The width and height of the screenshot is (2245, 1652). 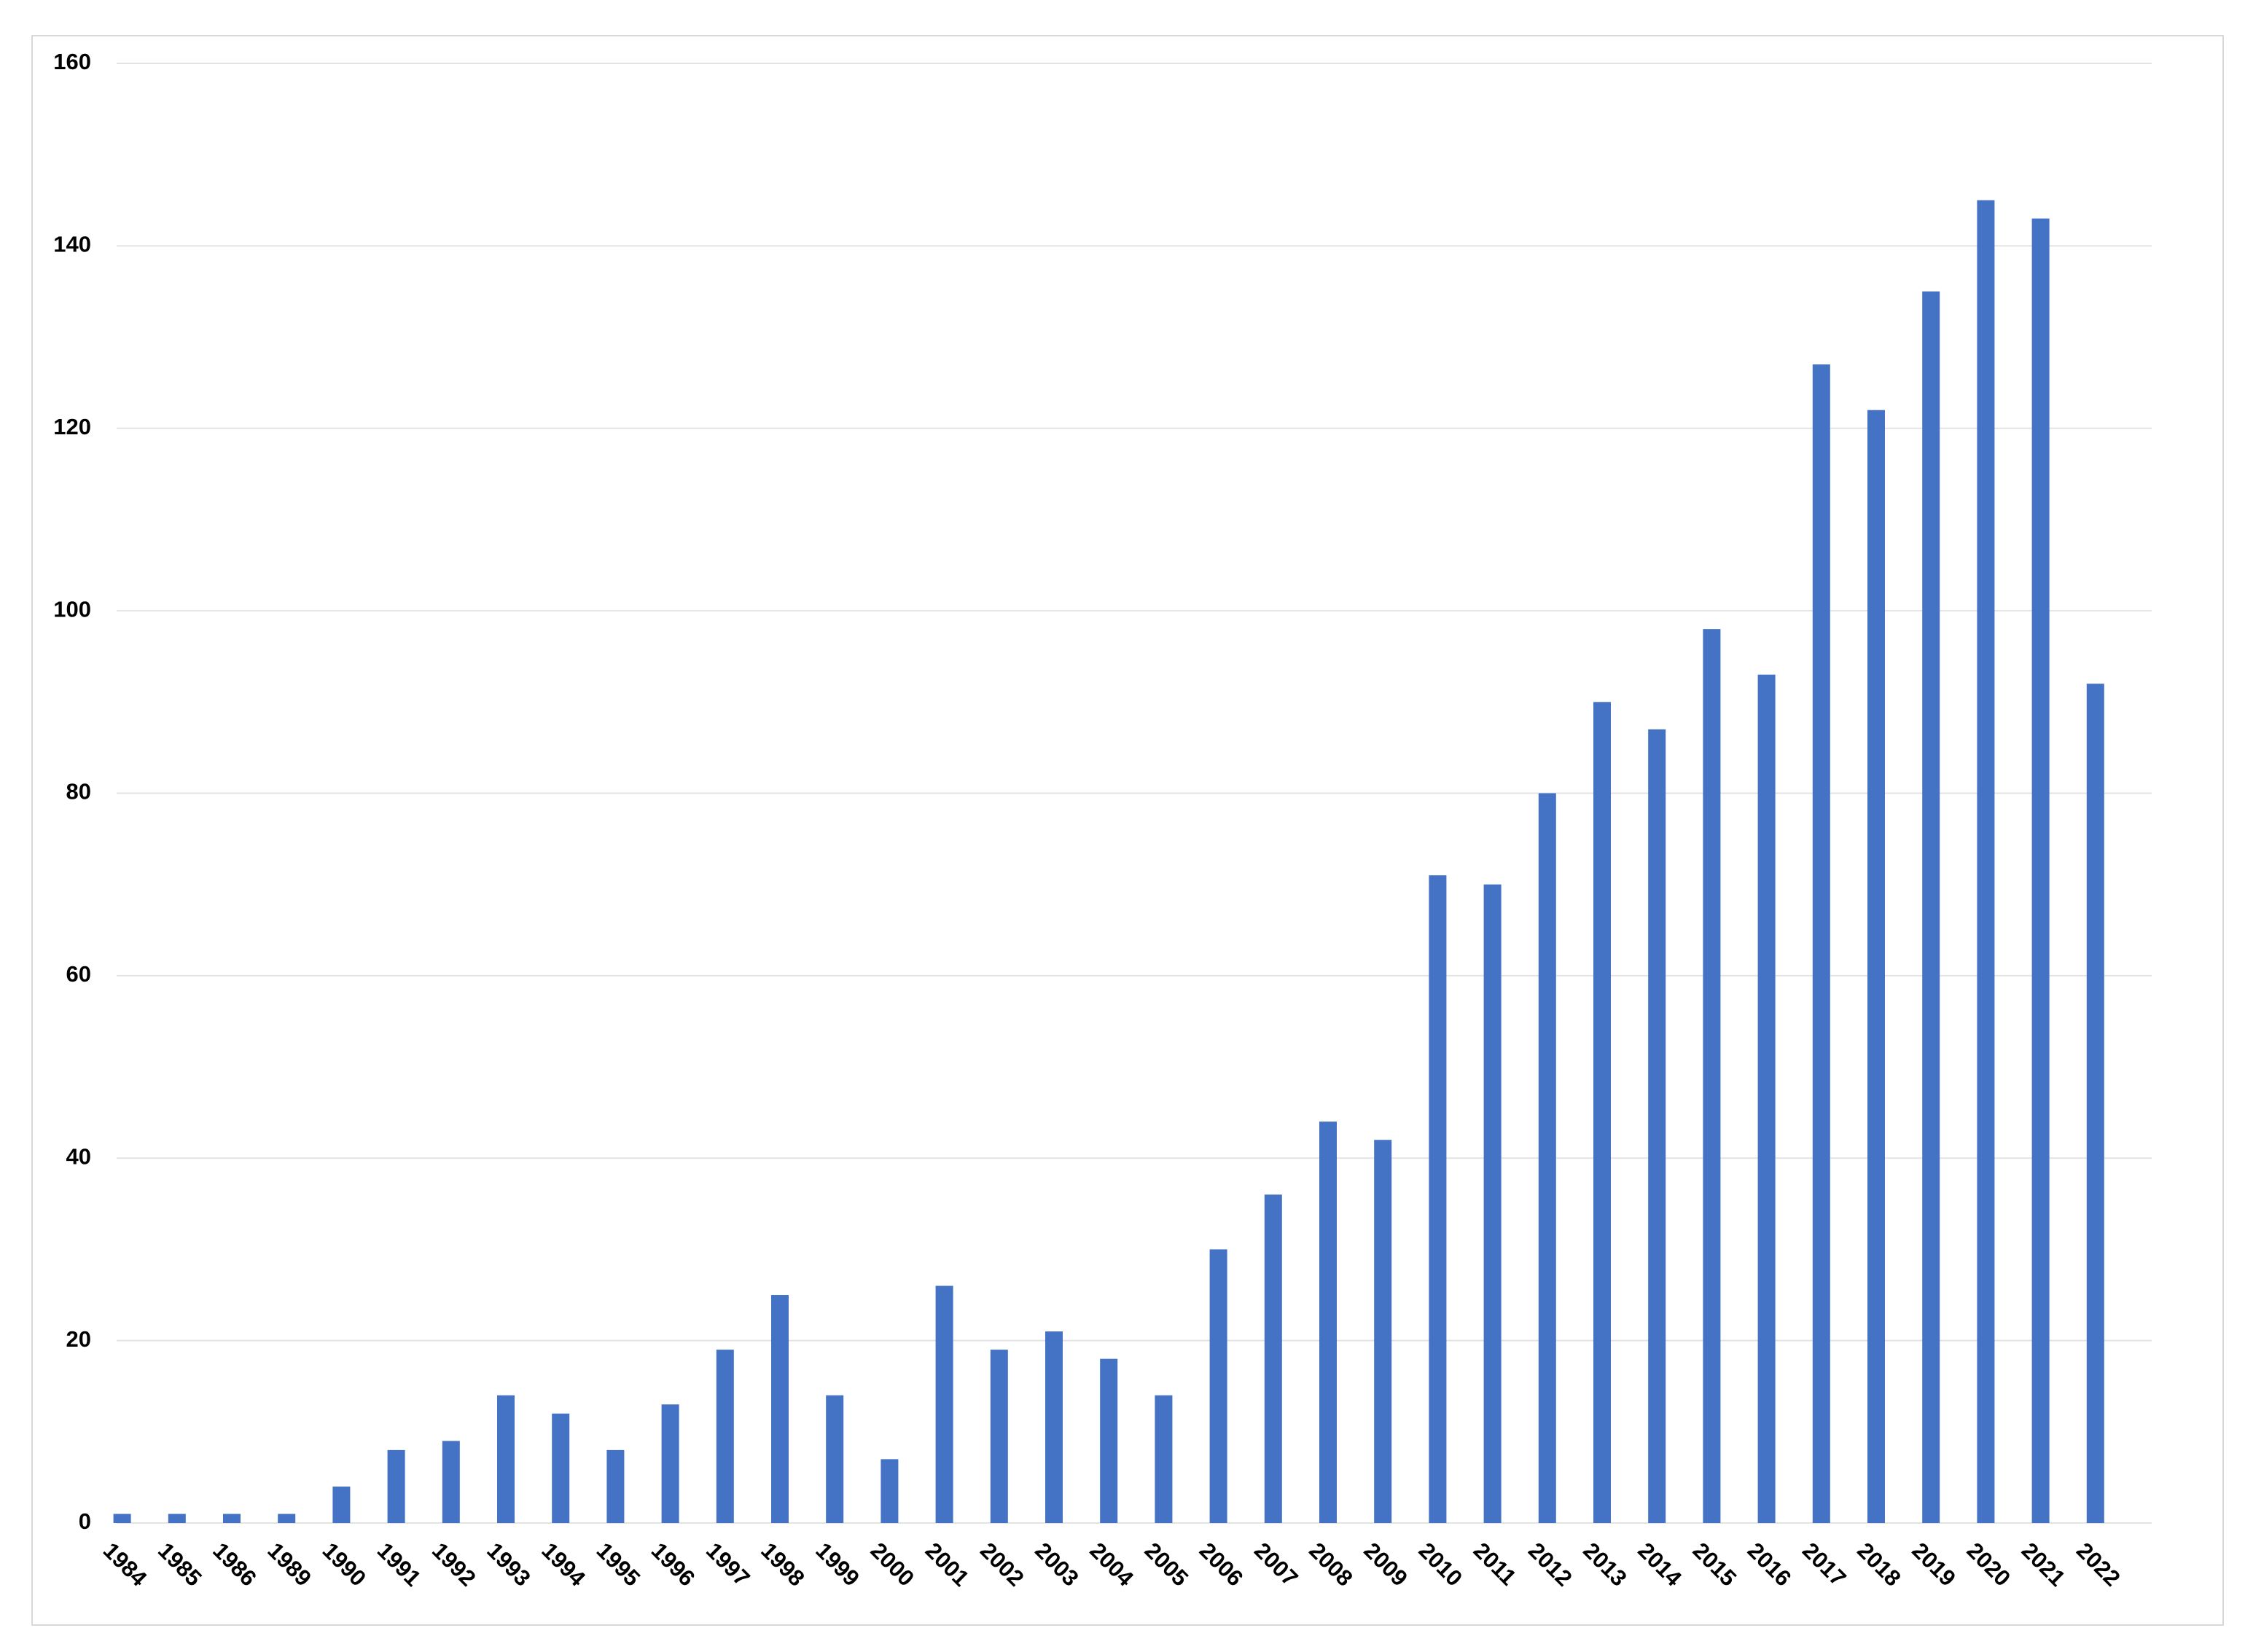 What do you see at coordinates (72, 426) in the screenshot?
I see `y-tick-label: 120` at bounding box center [72, 426].